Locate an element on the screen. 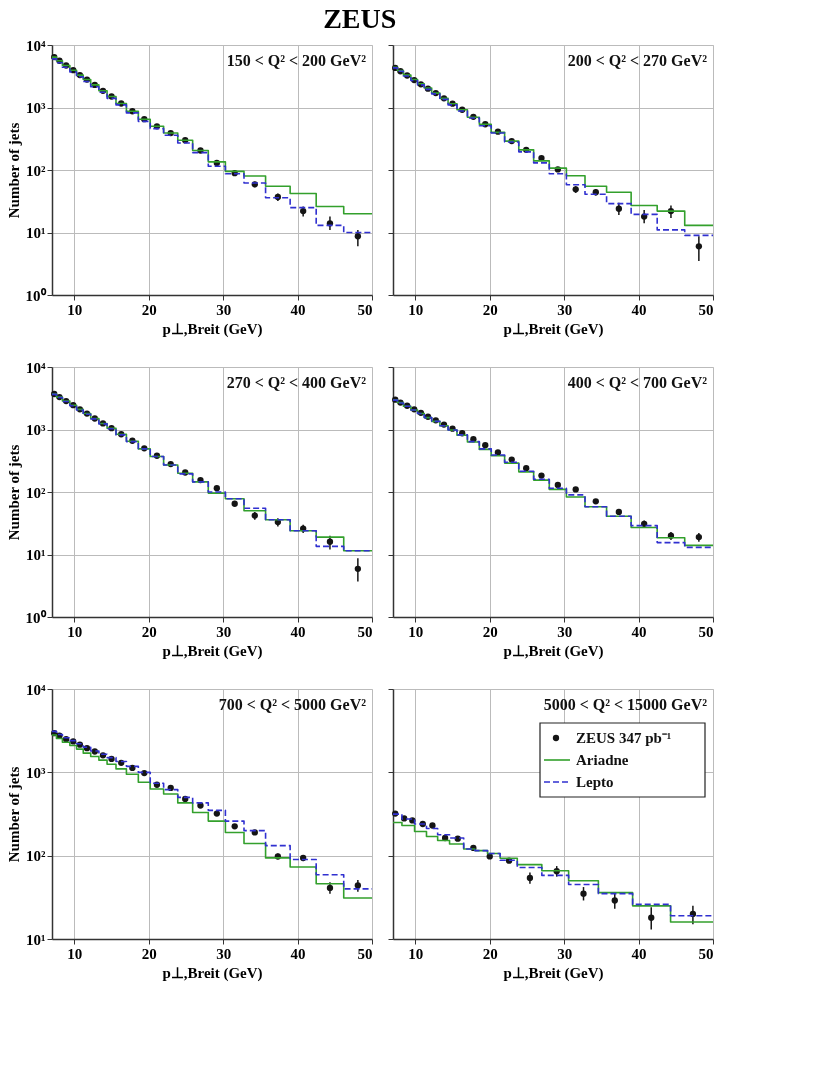  legend-label: Ariadne is located at coordinates (602, 760).